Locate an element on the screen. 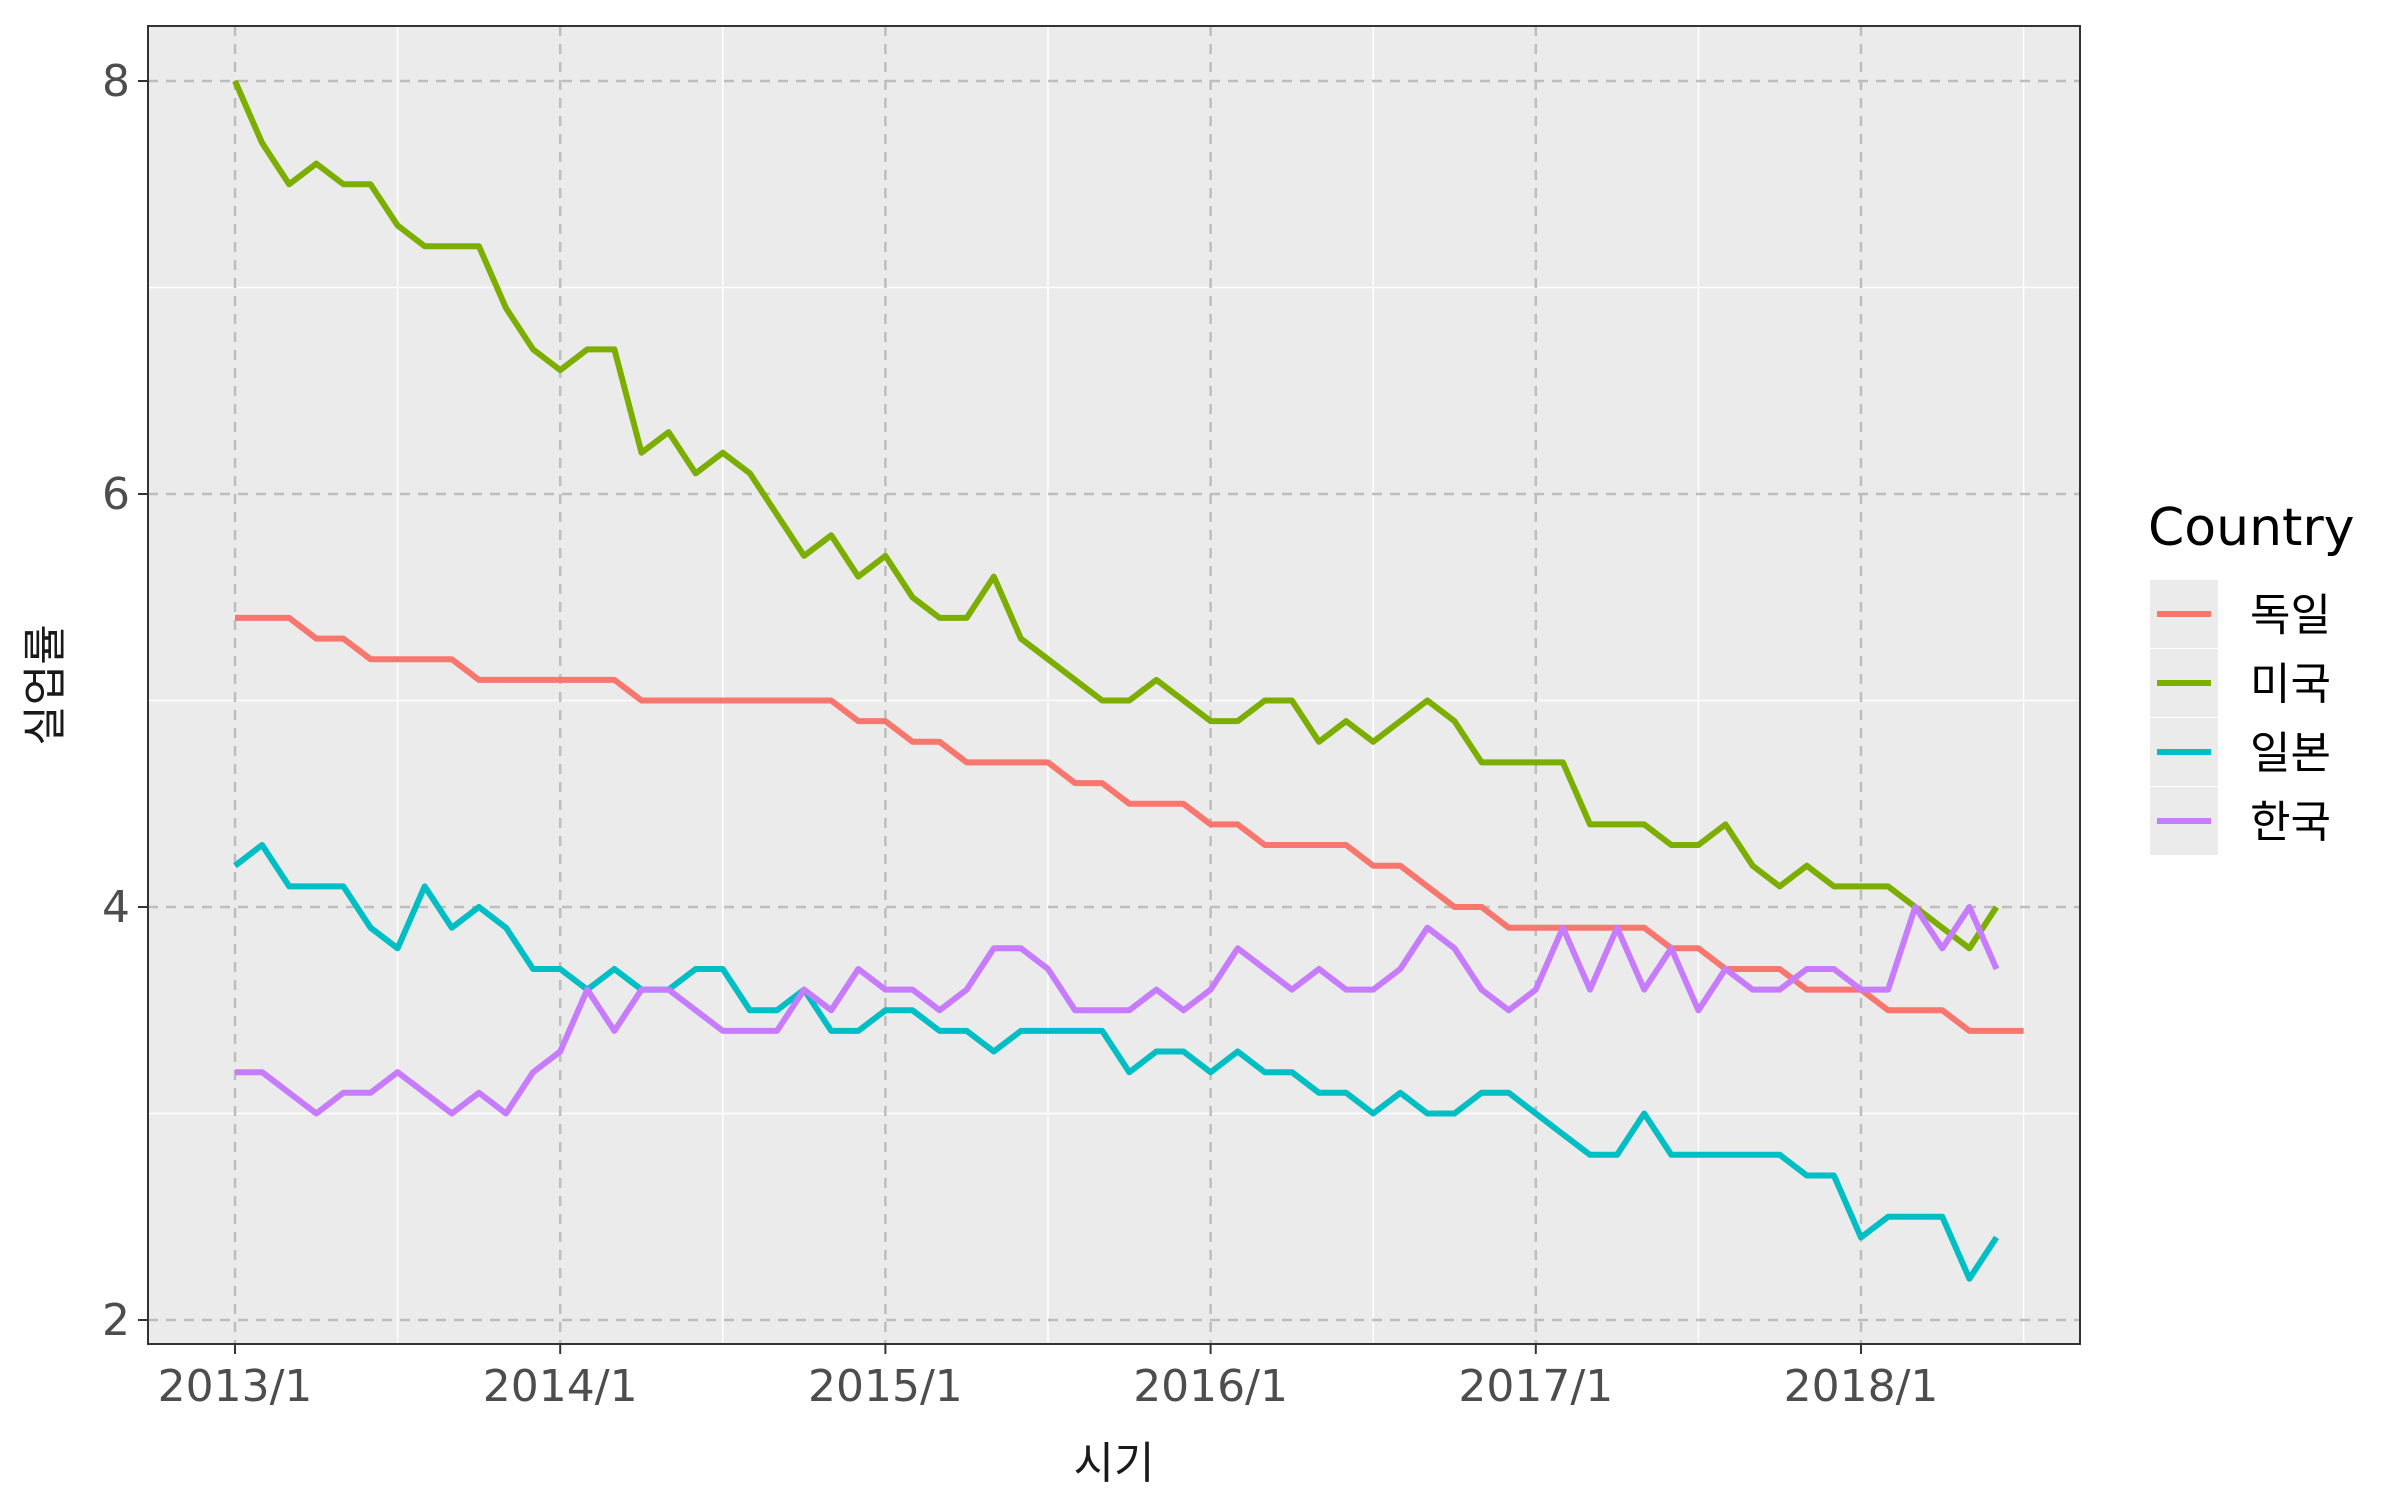  y-tick-label: 4 is located at coordinates (116, 907).